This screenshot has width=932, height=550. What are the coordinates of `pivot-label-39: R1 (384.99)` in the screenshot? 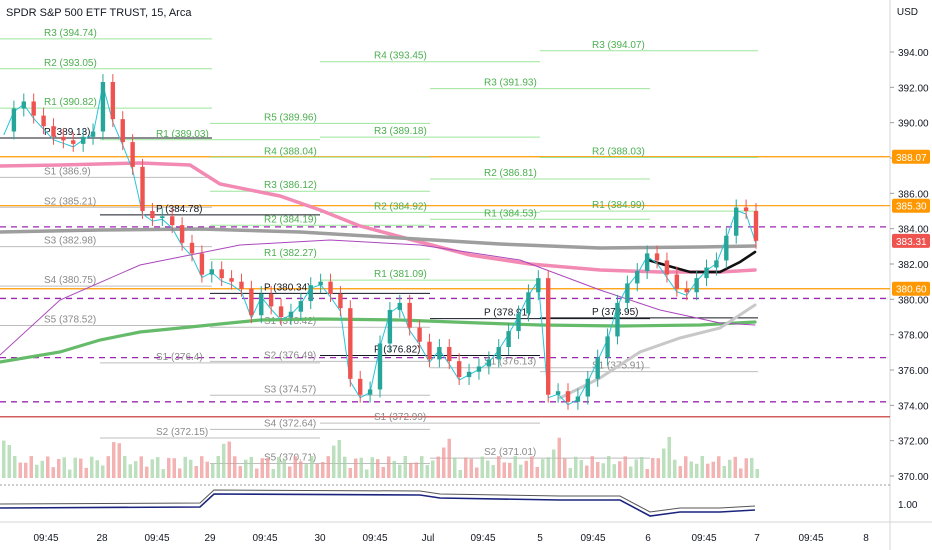 It's located at (618, 205).